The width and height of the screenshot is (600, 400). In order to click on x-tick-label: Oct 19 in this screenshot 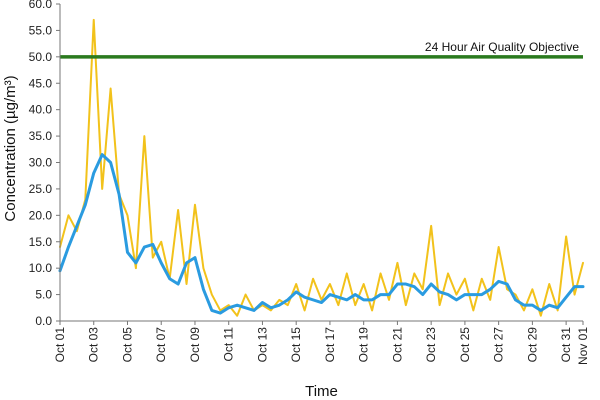, I will do `click(364, 345)`.